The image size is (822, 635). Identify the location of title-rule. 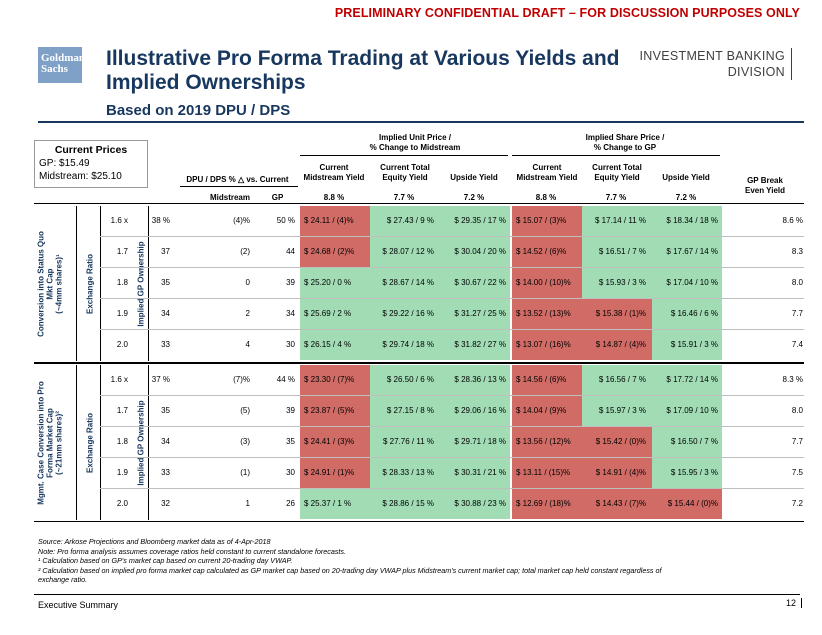
(421, 122).